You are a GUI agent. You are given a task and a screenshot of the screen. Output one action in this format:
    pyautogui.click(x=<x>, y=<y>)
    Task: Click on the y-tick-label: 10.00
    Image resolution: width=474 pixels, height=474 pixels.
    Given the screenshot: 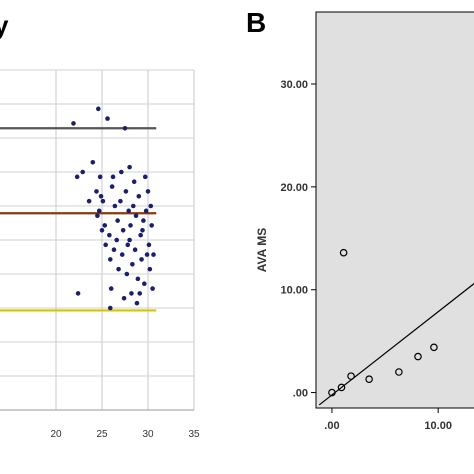 What is the action you would take?
    pyautogui.click(x=294, y=291)
    